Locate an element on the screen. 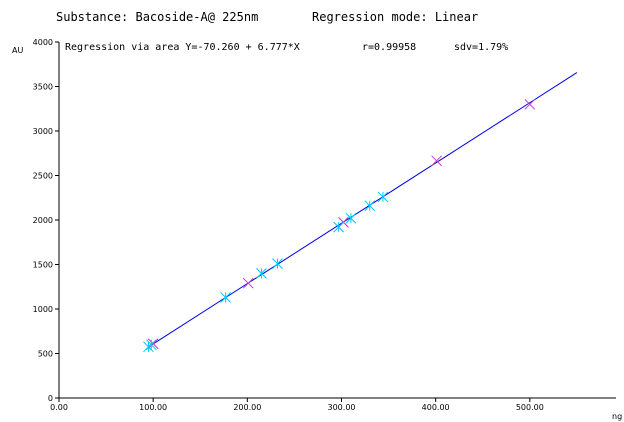  y-tick-label: 4000 is located at coordinates (43, 42).